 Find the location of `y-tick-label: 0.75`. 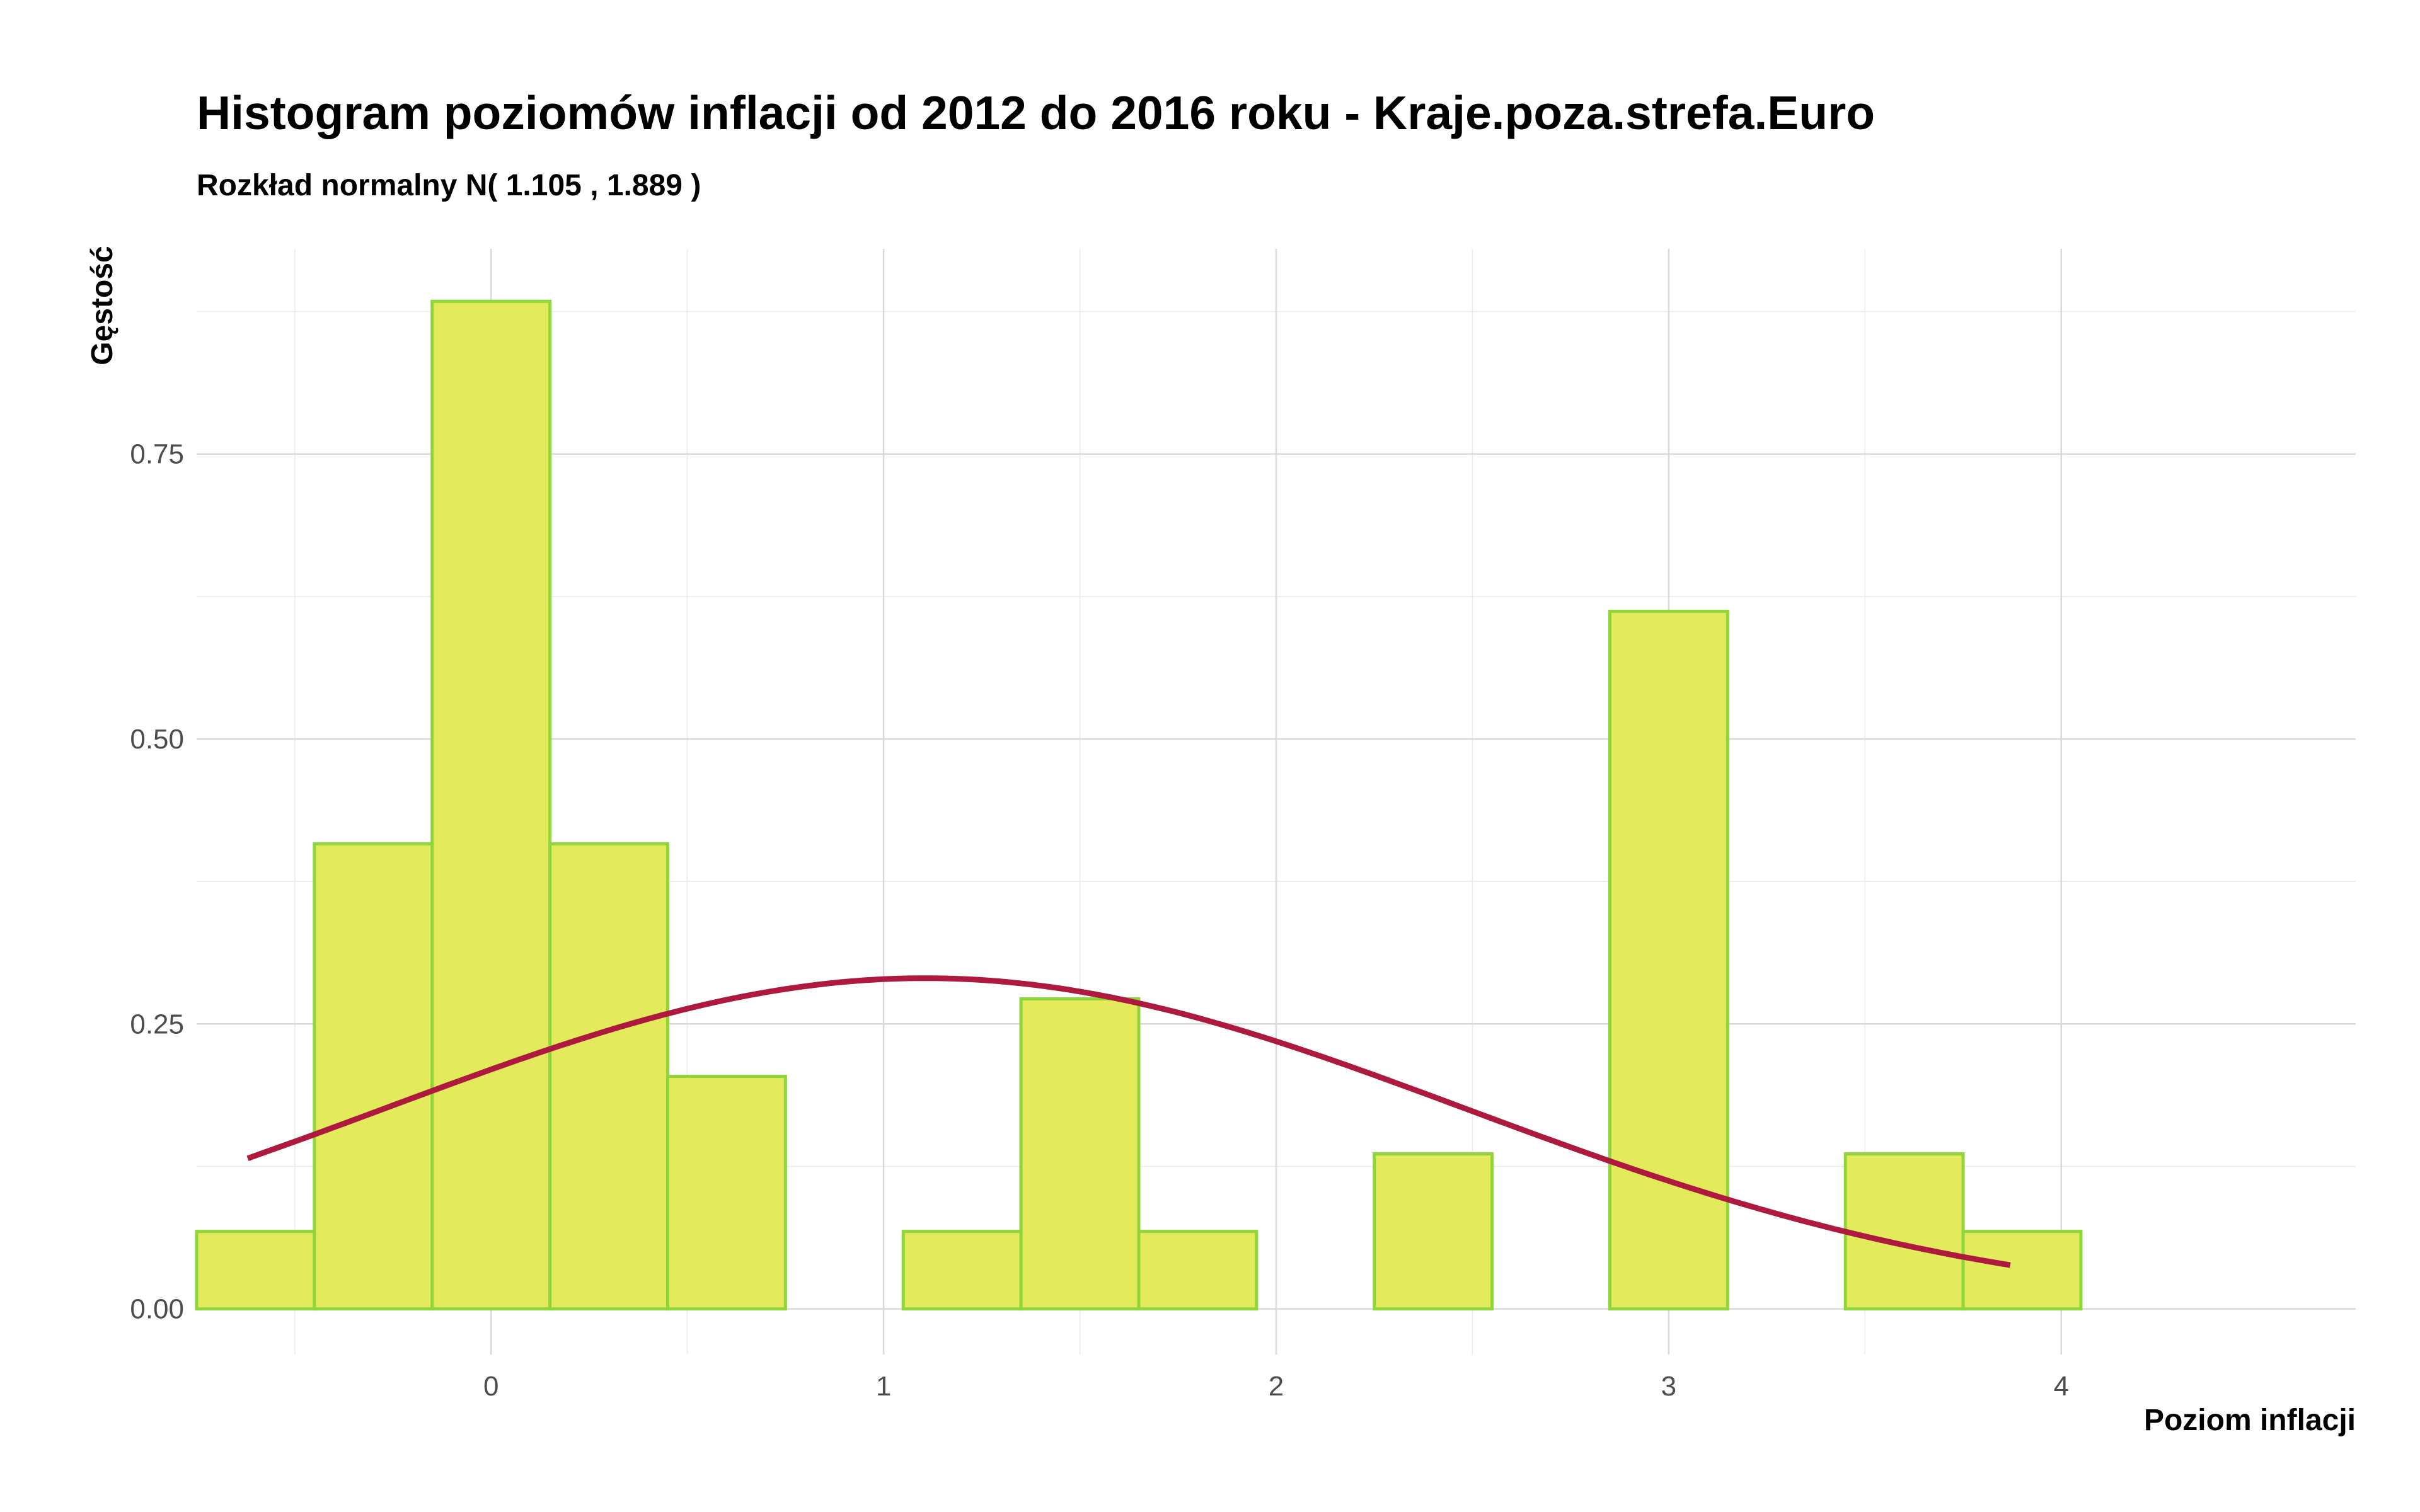

y-tick-label: 0.75 is located at coordinates (157, 454).